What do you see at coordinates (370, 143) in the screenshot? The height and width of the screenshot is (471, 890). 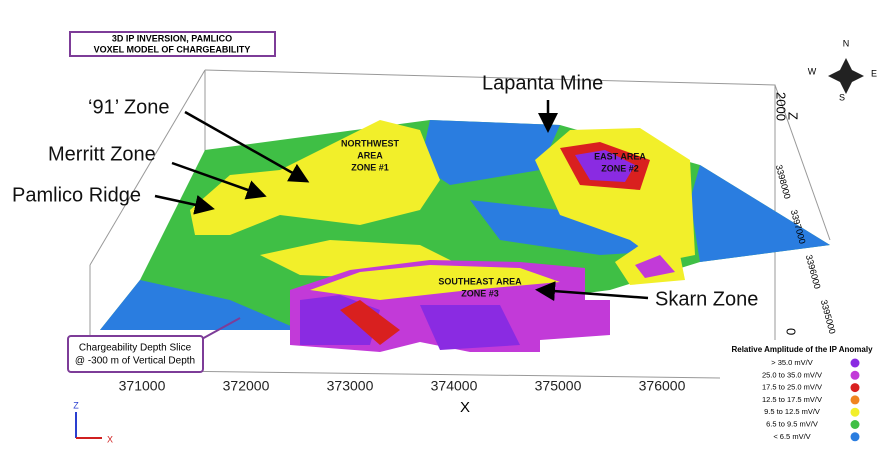 I see `area-label: NORTHWEST` at bounding box center [370, 143].